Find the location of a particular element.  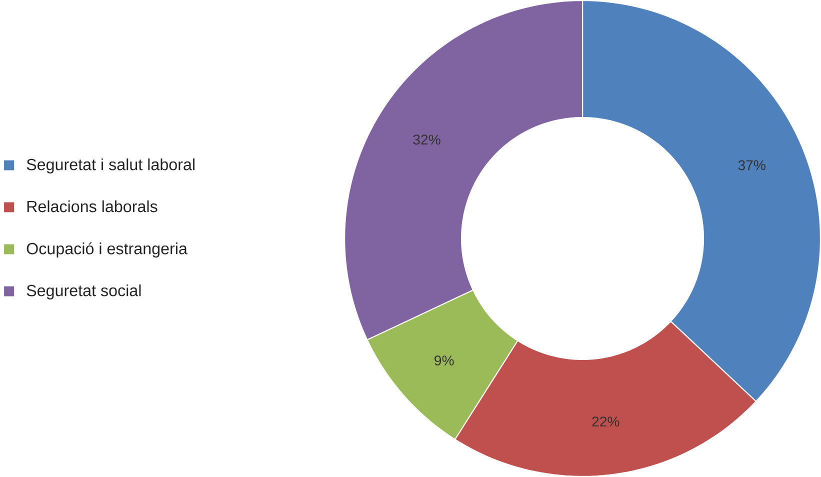

legend-label: Relacions laborals is located at coordinates (92, 206).